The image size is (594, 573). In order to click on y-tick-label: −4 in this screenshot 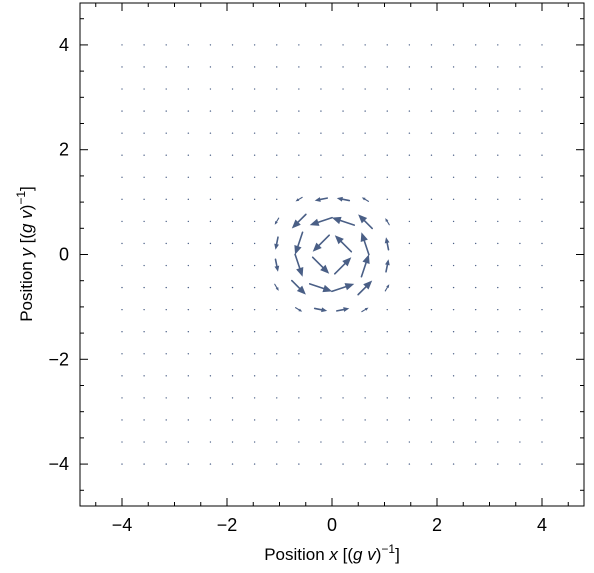, I will do `click(58, 464)`.